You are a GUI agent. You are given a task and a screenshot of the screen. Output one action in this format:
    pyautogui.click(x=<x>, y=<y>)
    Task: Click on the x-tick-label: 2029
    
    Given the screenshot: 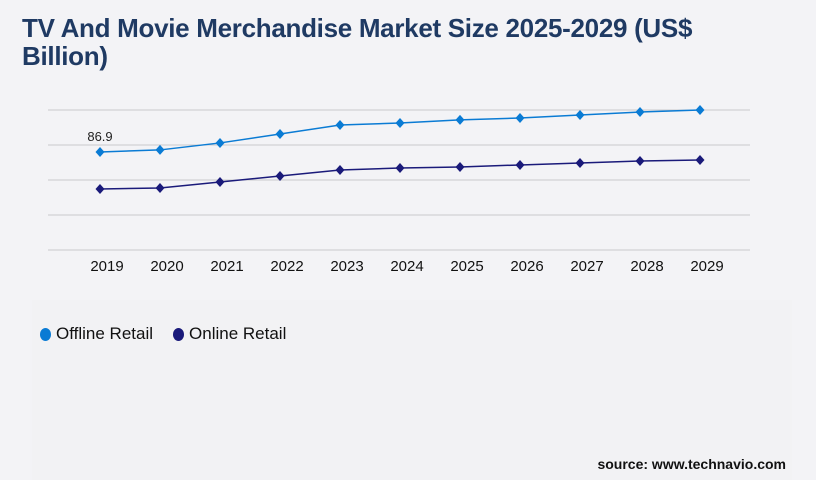 What is the action you would take?
    pyautogui.click(x=706, y=266)
    